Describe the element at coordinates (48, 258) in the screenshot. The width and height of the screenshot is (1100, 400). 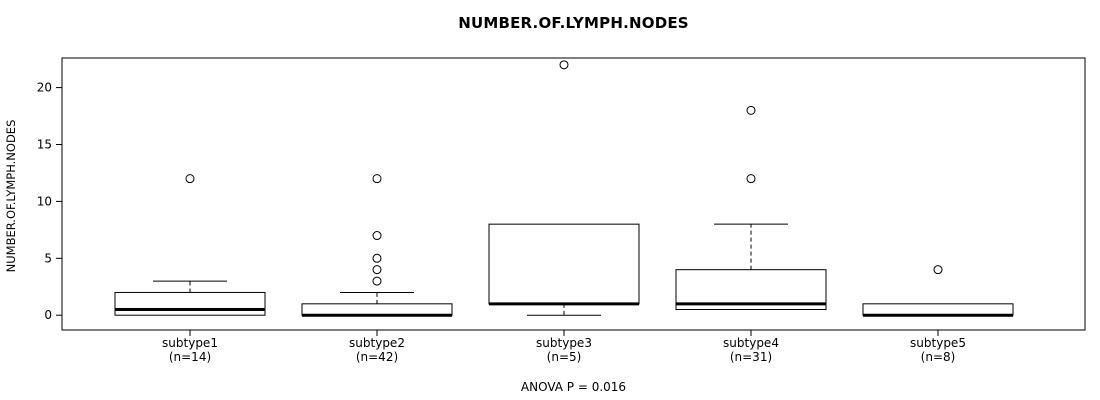
I see `y-tick-label: 5` at that location.